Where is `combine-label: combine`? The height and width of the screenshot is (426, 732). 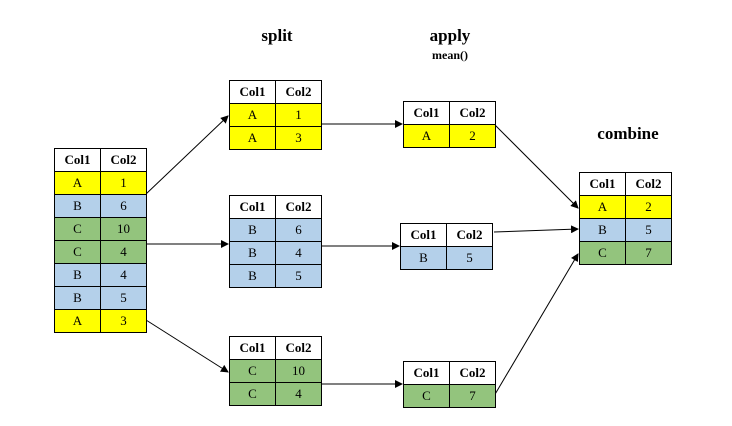 combine-label: combine is located at coordinates (628, 133).